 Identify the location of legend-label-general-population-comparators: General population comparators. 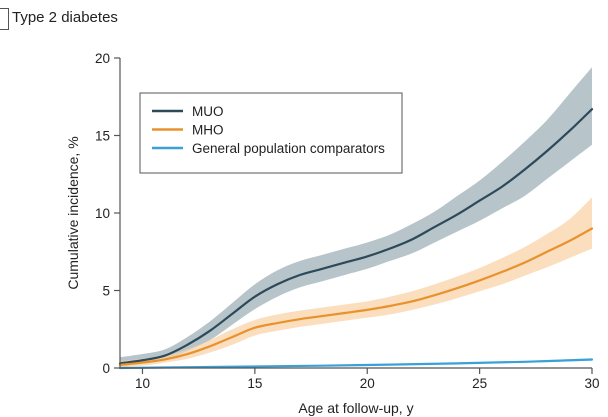
(288, 148).